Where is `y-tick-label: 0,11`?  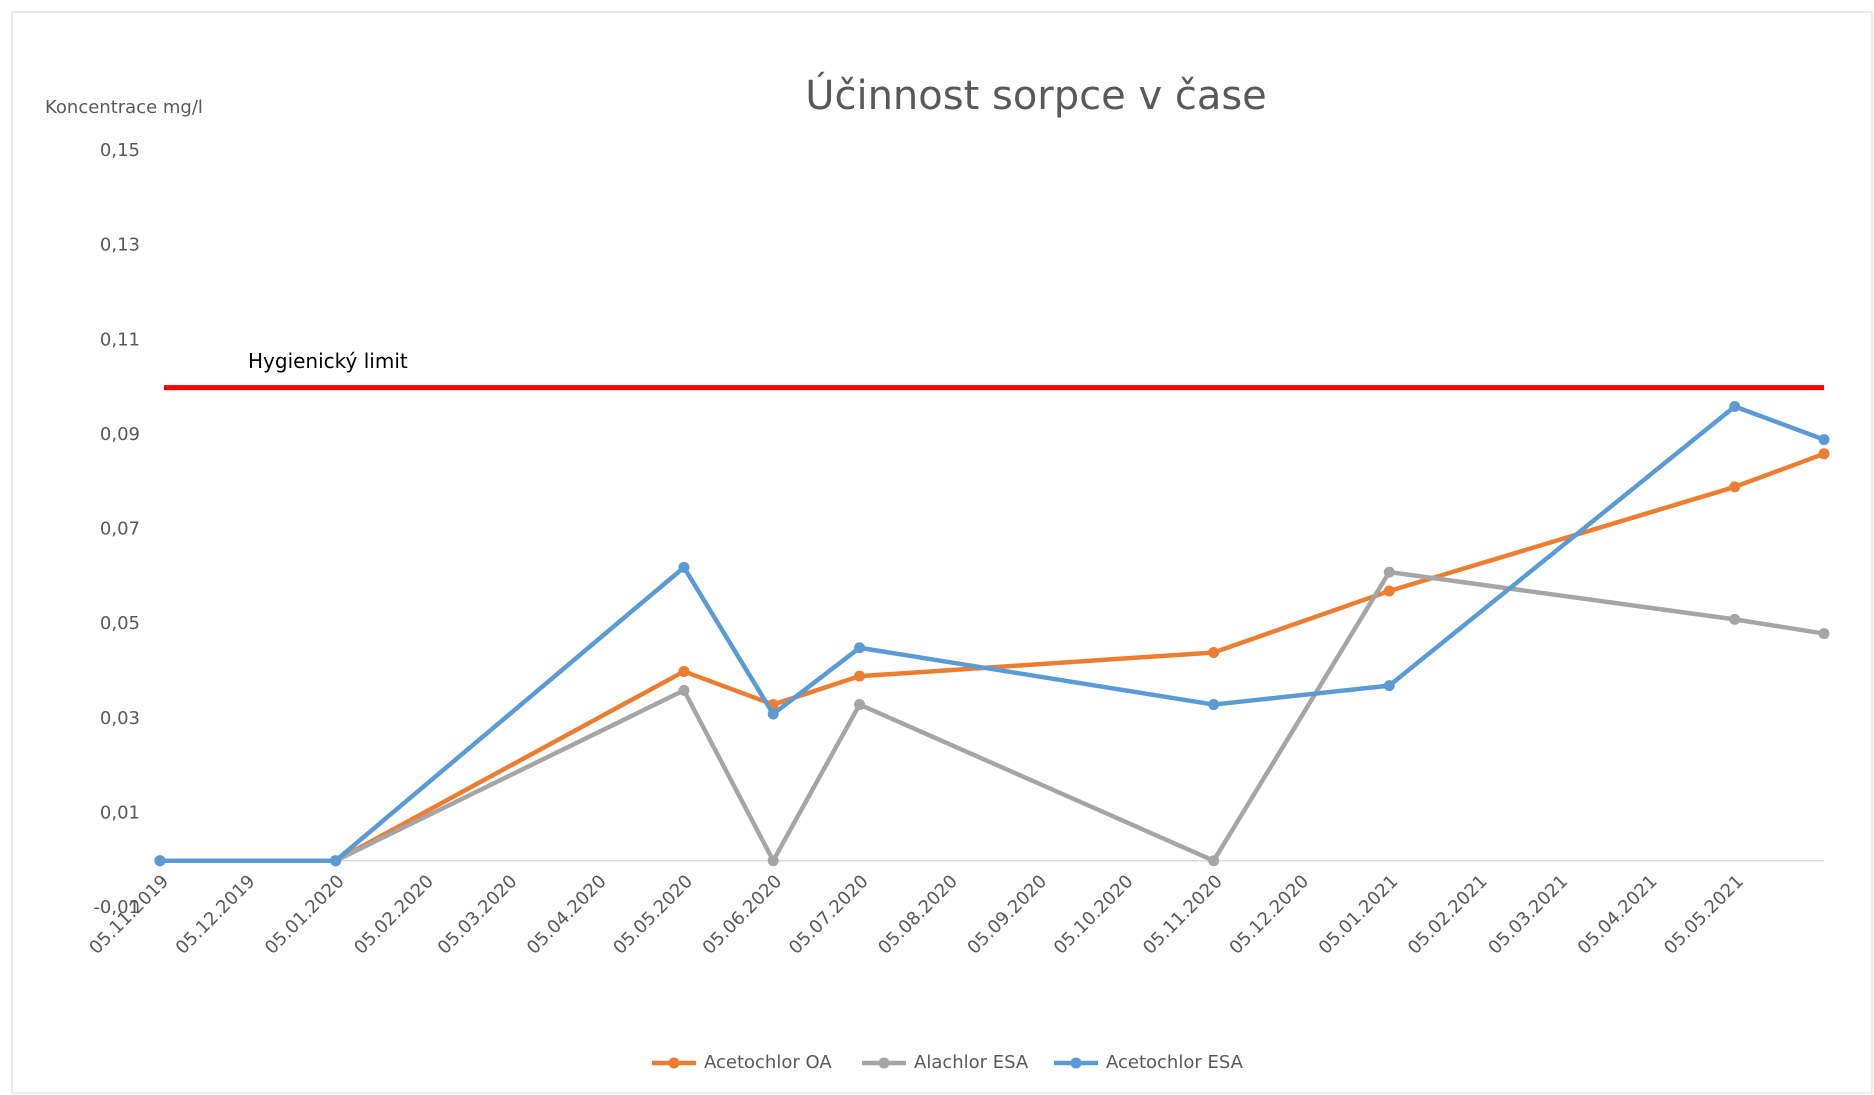 y-tick-label: 0,11 is located at coordinates (120, 339).